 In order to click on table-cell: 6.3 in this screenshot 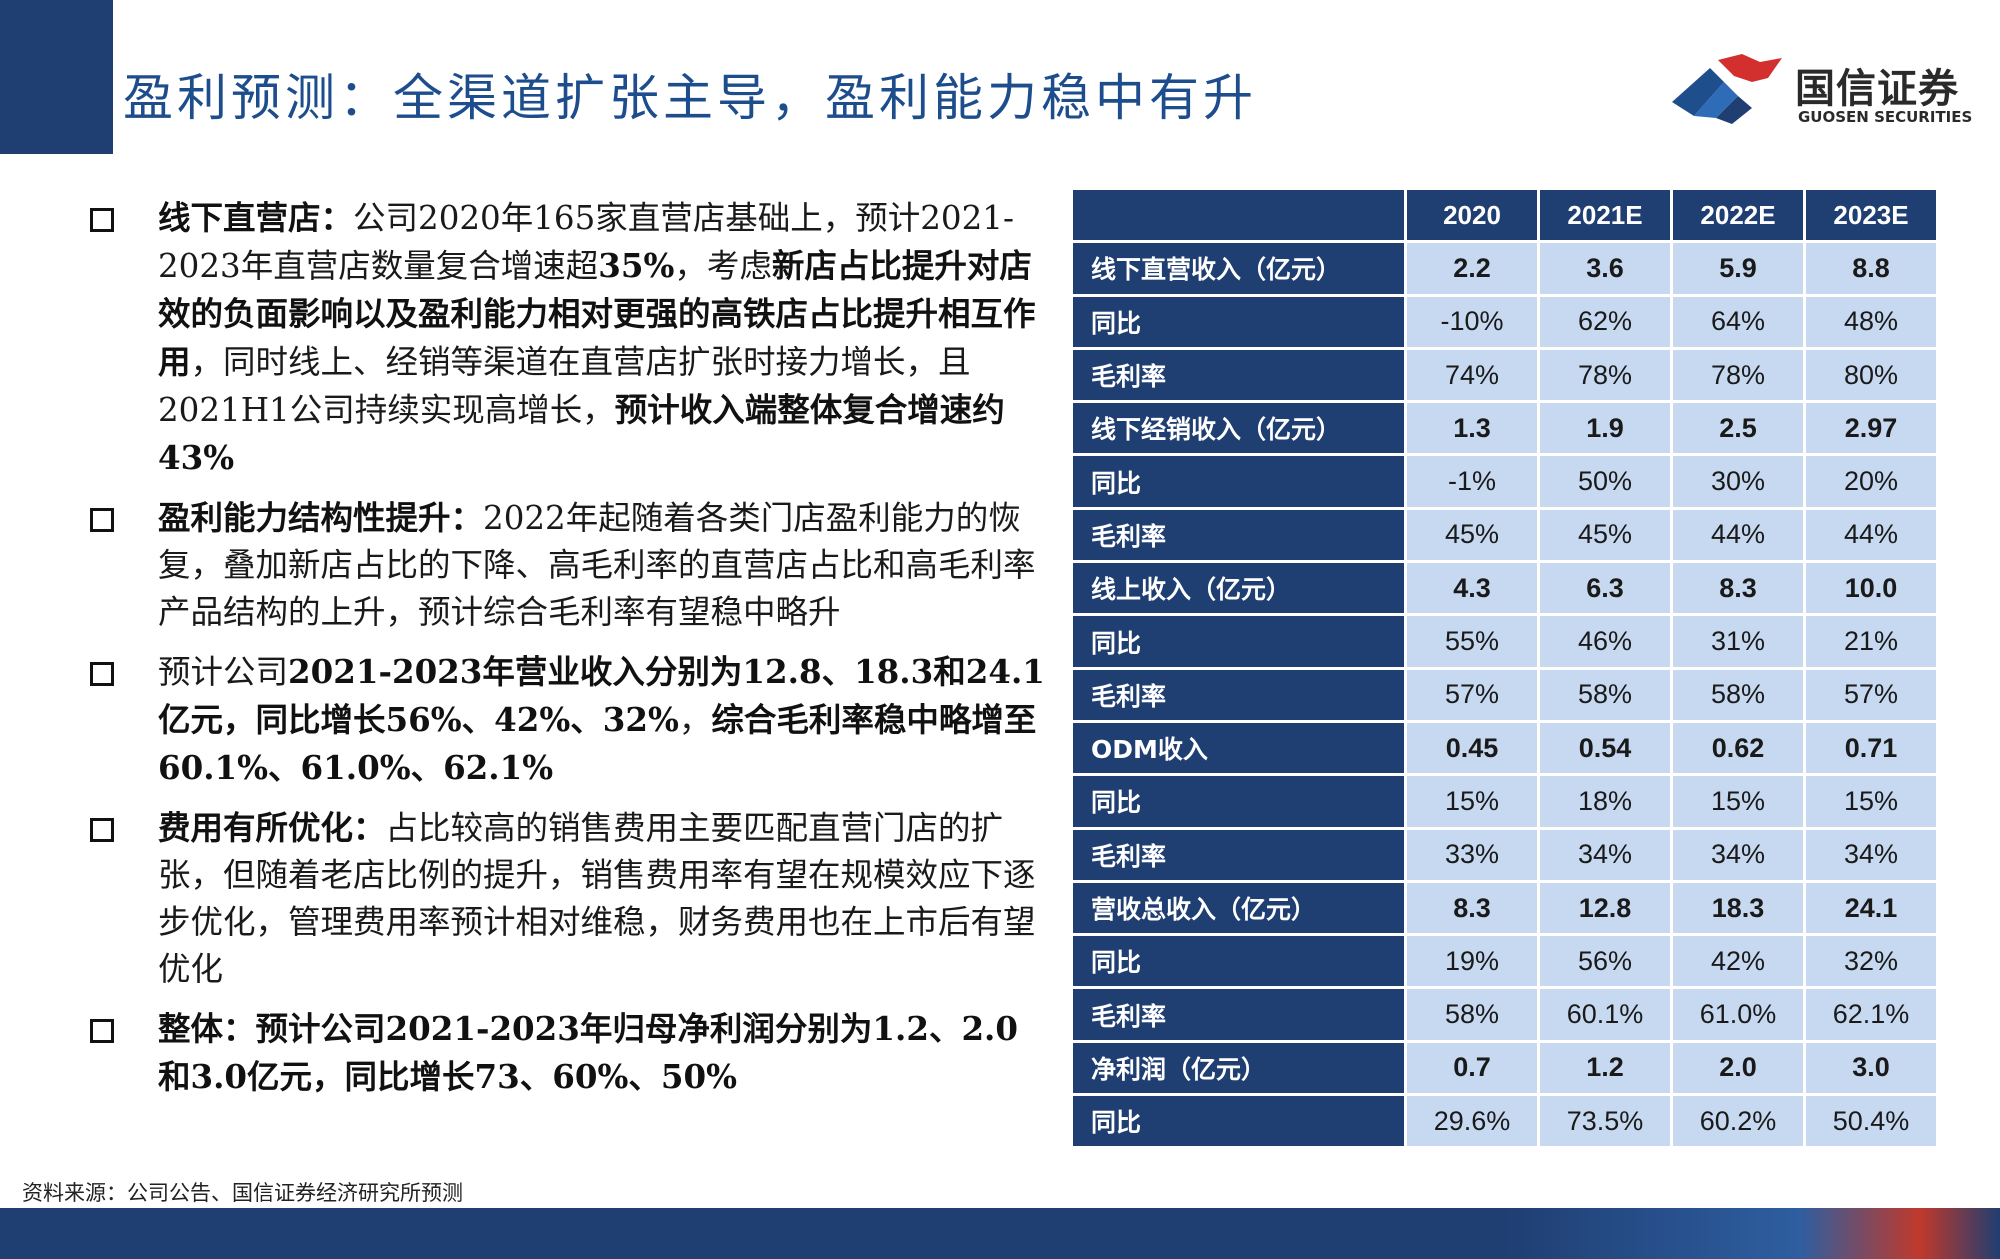, I will do `click(1605, 588)`.